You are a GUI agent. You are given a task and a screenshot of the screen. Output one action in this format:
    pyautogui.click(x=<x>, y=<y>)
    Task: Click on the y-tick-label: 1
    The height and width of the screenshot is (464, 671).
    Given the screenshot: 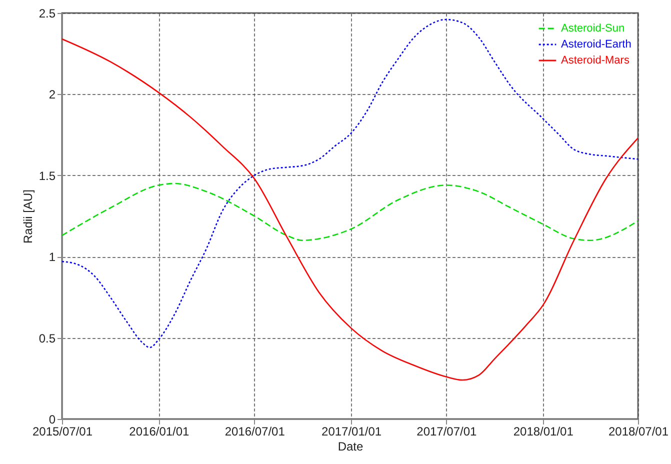 What is the action you would take?
    pyautogui.click(x=52, y=257)
    